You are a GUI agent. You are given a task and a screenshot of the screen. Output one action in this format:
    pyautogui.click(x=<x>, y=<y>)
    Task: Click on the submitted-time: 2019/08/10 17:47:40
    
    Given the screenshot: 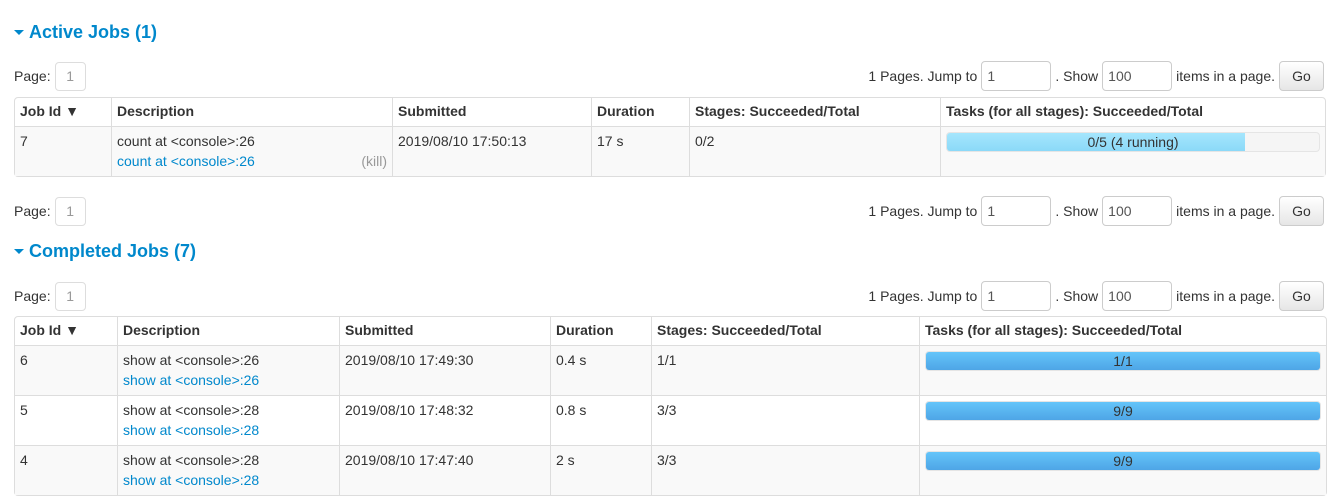 What is the action you would take?
    pyautogui.click(x=444, y=470)
    